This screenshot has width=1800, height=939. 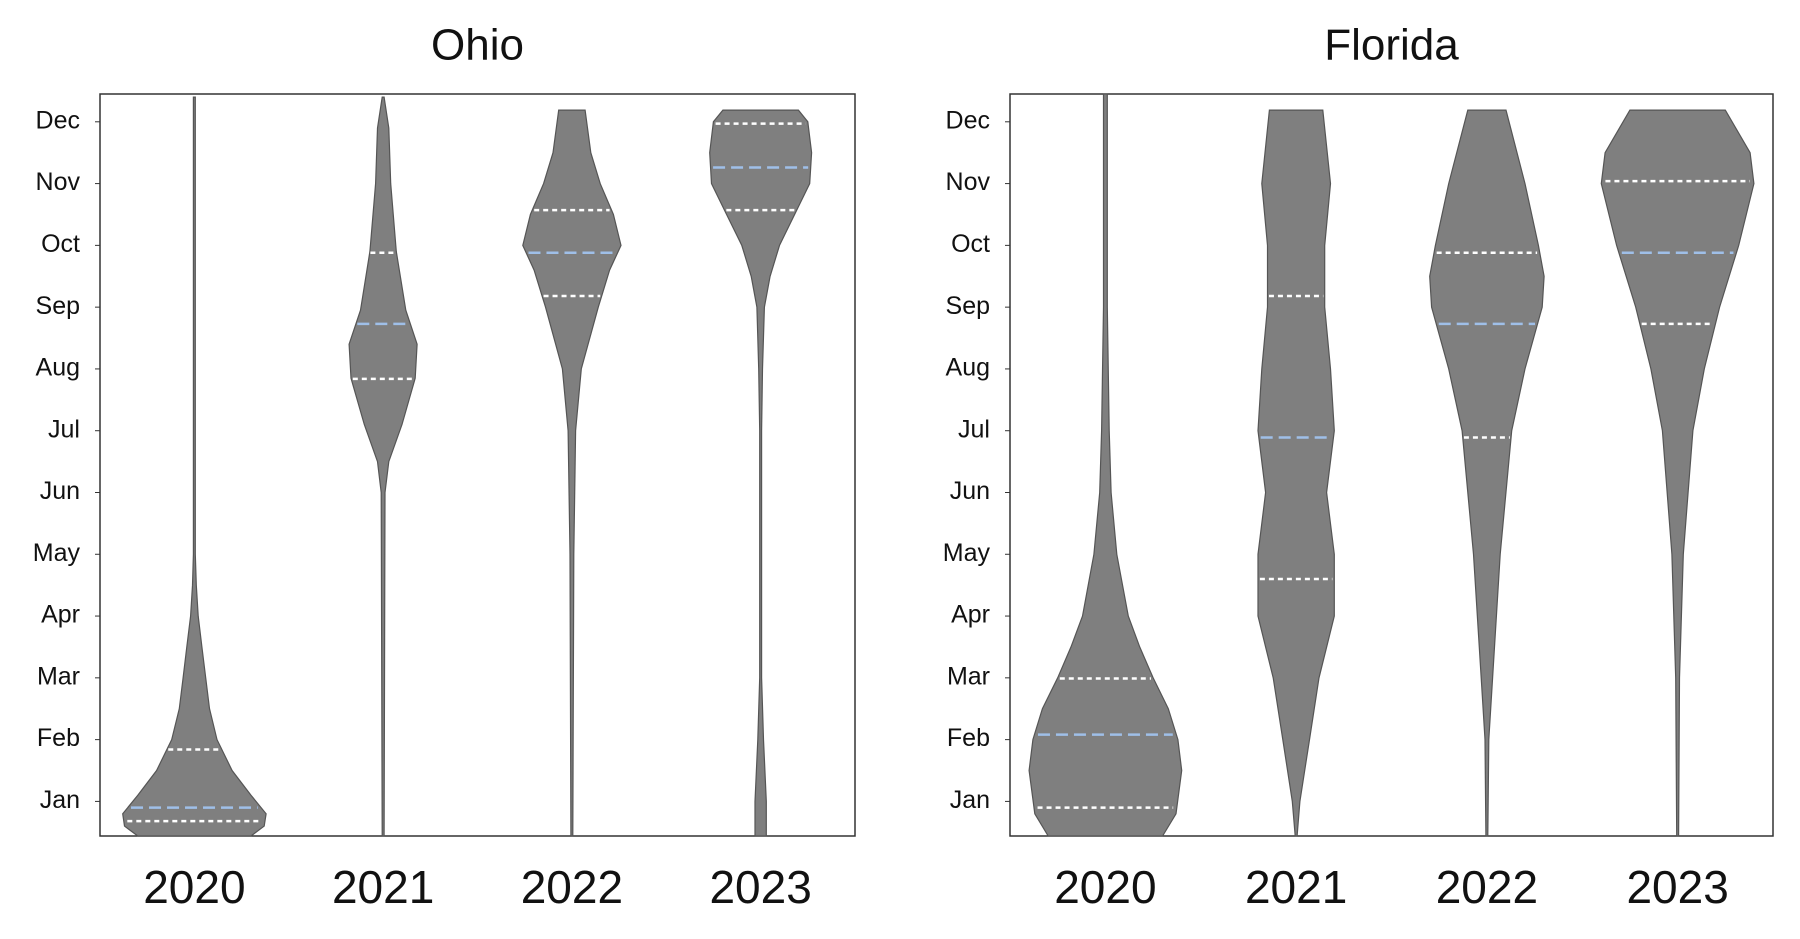 I want to click on chart-title: Ohio, so click(x=477, y=45).